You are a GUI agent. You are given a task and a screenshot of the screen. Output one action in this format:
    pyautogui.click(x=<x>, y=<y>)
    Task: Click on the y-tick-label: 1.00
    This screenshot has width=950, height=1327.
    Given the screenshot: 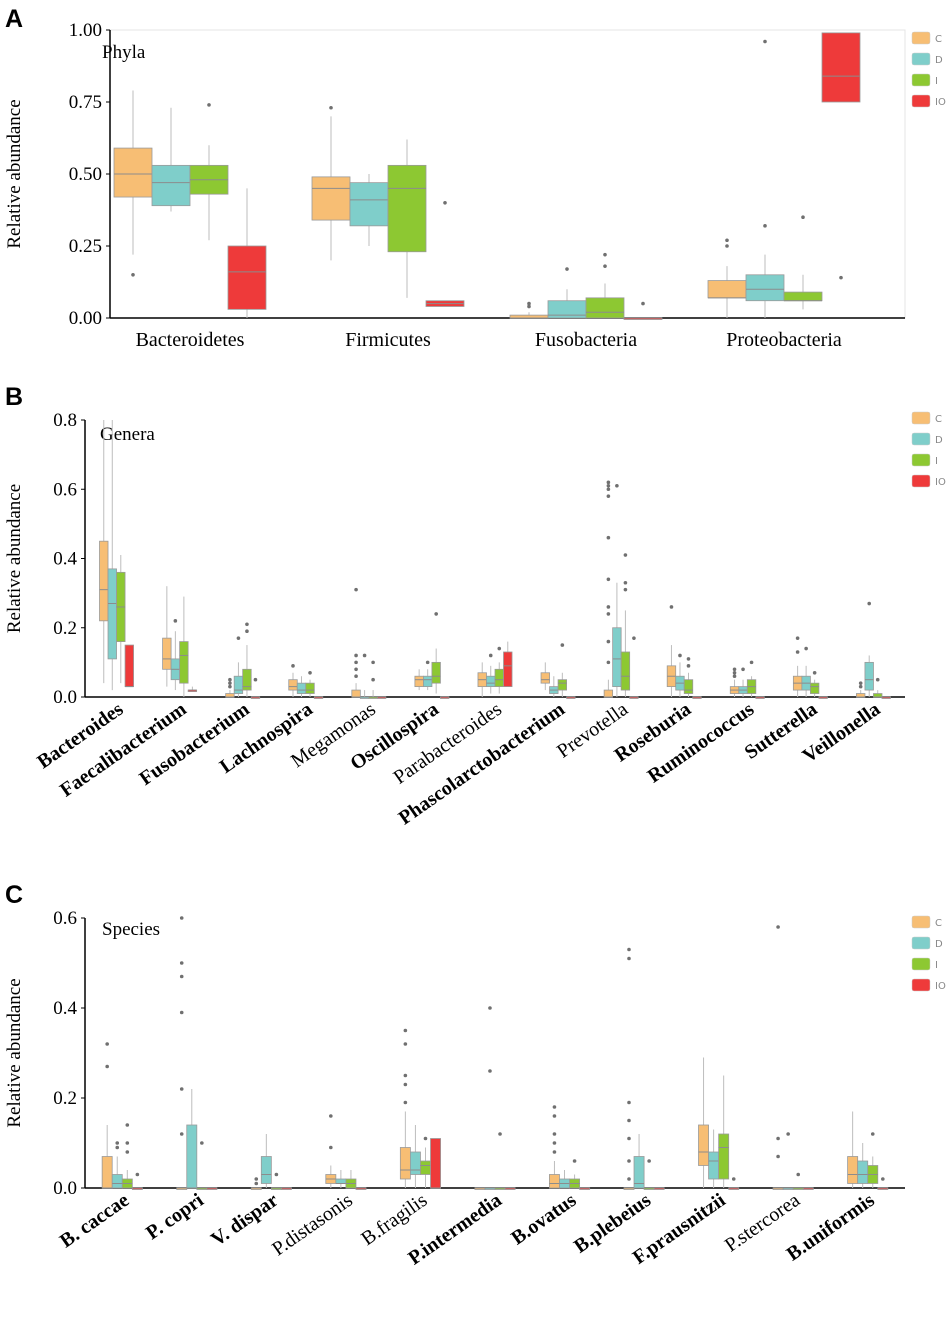 What is the action you would take?
    pyautogui.click(x=85, y=30)
    